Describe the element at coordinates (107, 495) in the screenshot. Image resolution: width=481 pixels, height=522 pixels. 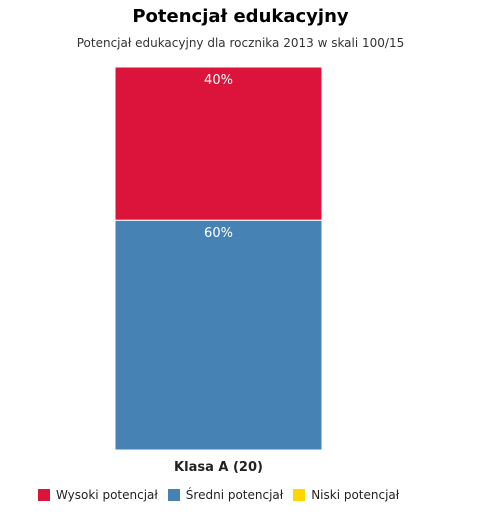
I see `legend-label-wysoki: Wysoki potencjał` at that location.